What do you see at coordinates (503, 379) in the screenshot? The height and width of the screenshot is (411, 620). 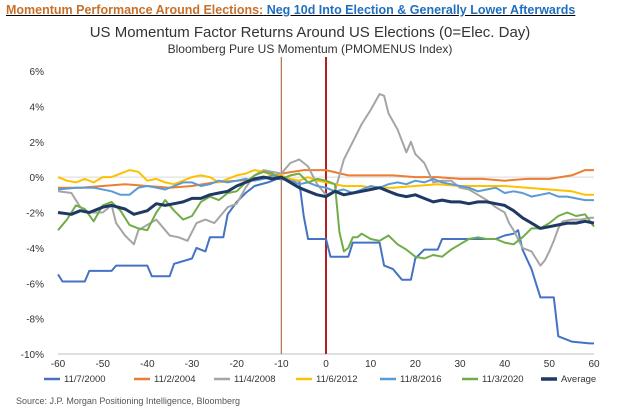 I see `legend-label: 11/3/2020` at bounding box center [503, 379].